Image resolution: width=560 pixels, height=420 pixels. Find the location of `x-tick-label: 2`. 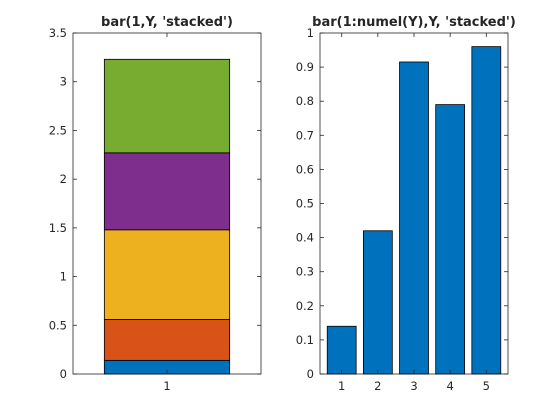

x-tick-label: 2 is located at coordinates (377, 386).